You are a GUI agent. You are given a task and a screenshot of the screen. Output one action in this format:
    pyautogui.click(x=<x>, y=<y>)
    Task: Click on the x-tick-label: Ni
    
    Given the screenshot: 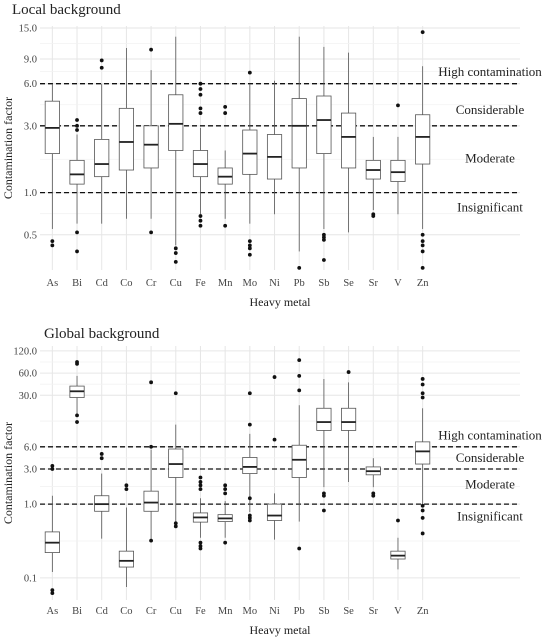 What is the action you would take?
    pyautogui.click(x=274, y=283)
    